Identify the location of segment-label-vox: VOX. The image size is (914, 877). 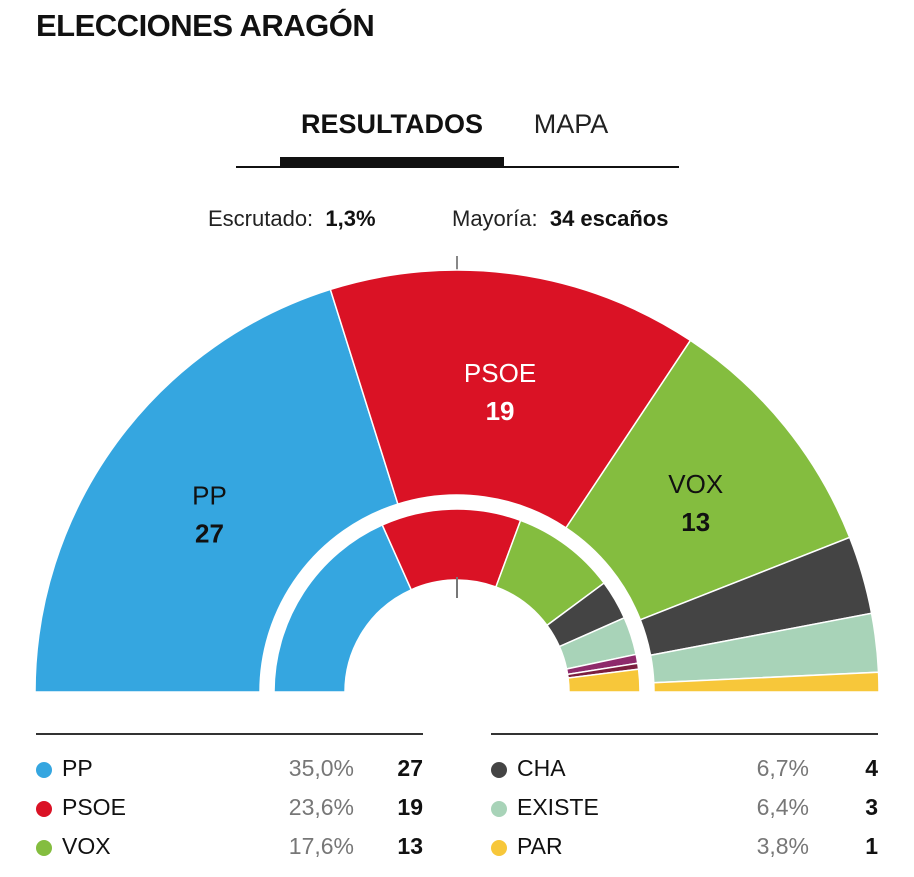
(695, 484).